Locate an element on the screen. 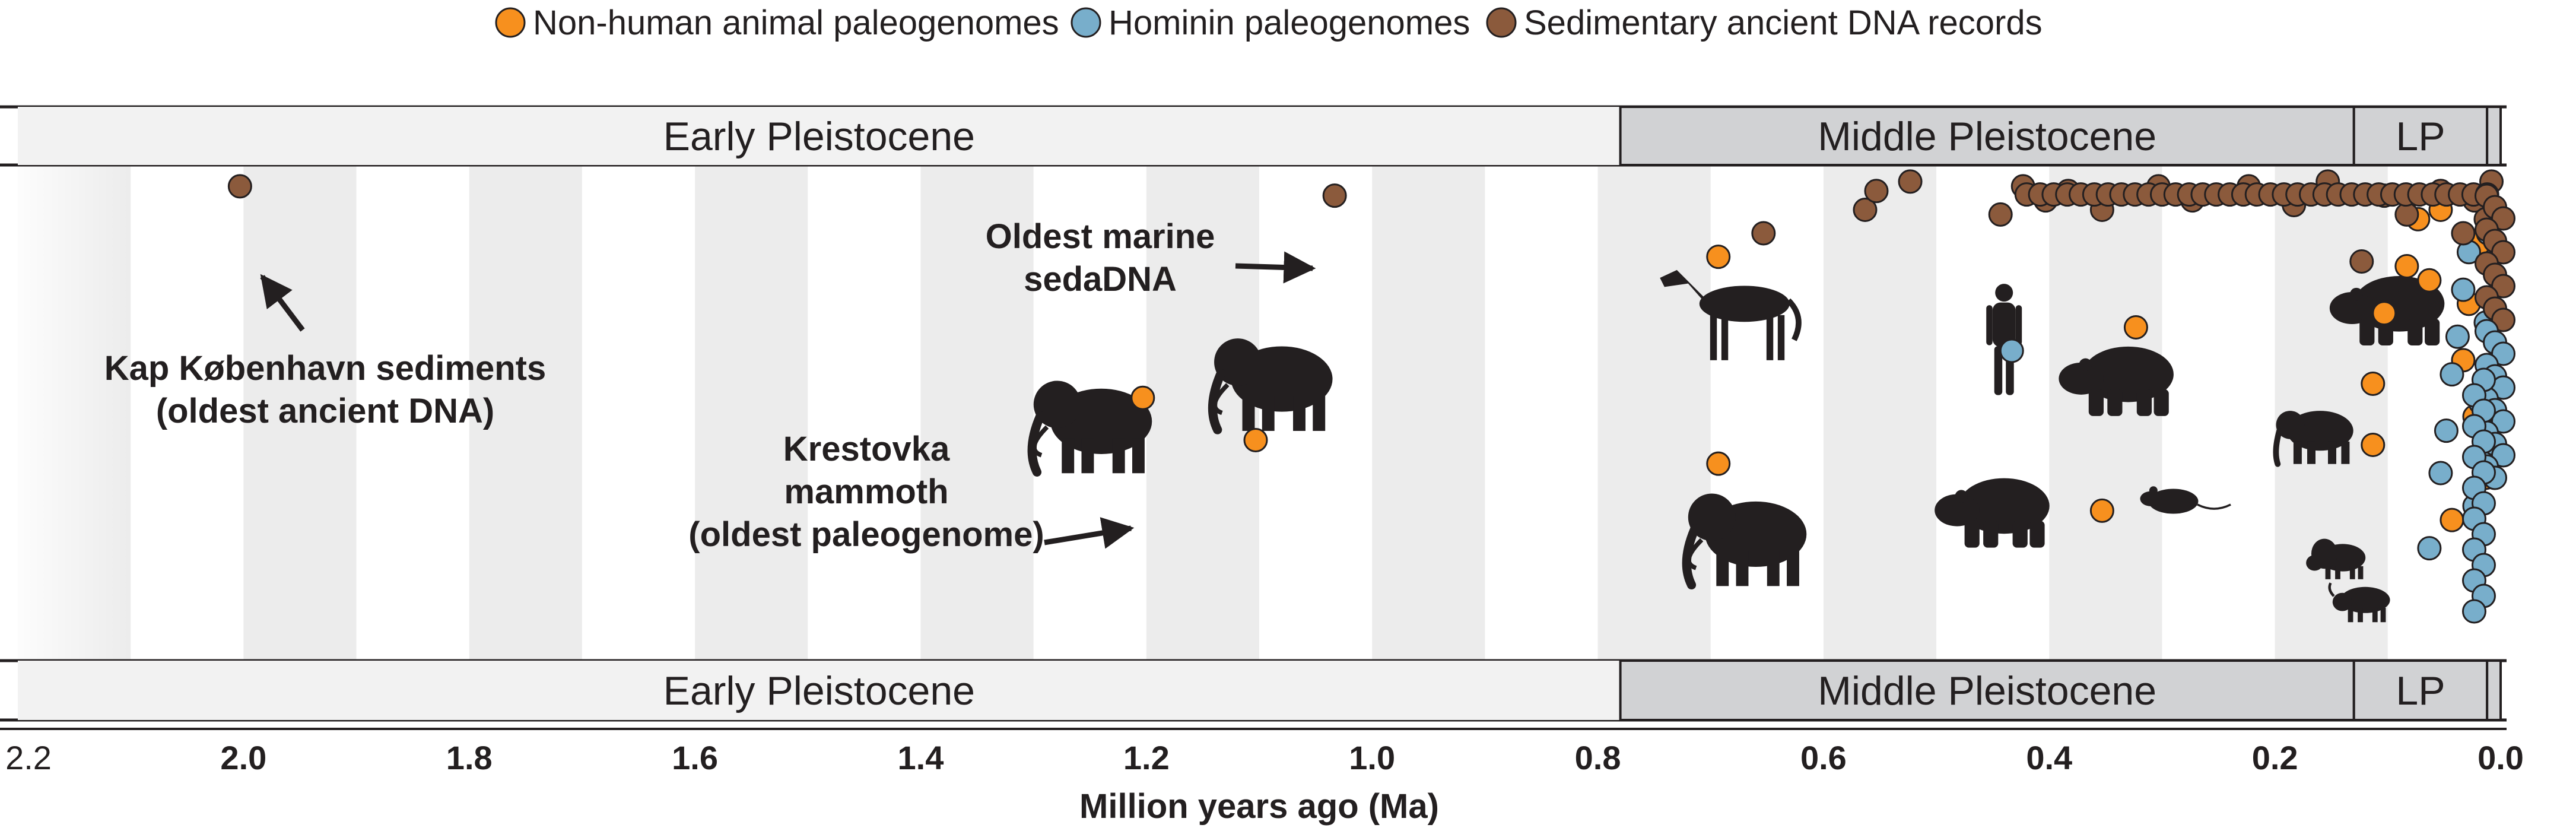 The height and width of the screenshot is (831, 2576). legend-label: Sedimentary ancient DNA records is located at coordinates (1783, 23).